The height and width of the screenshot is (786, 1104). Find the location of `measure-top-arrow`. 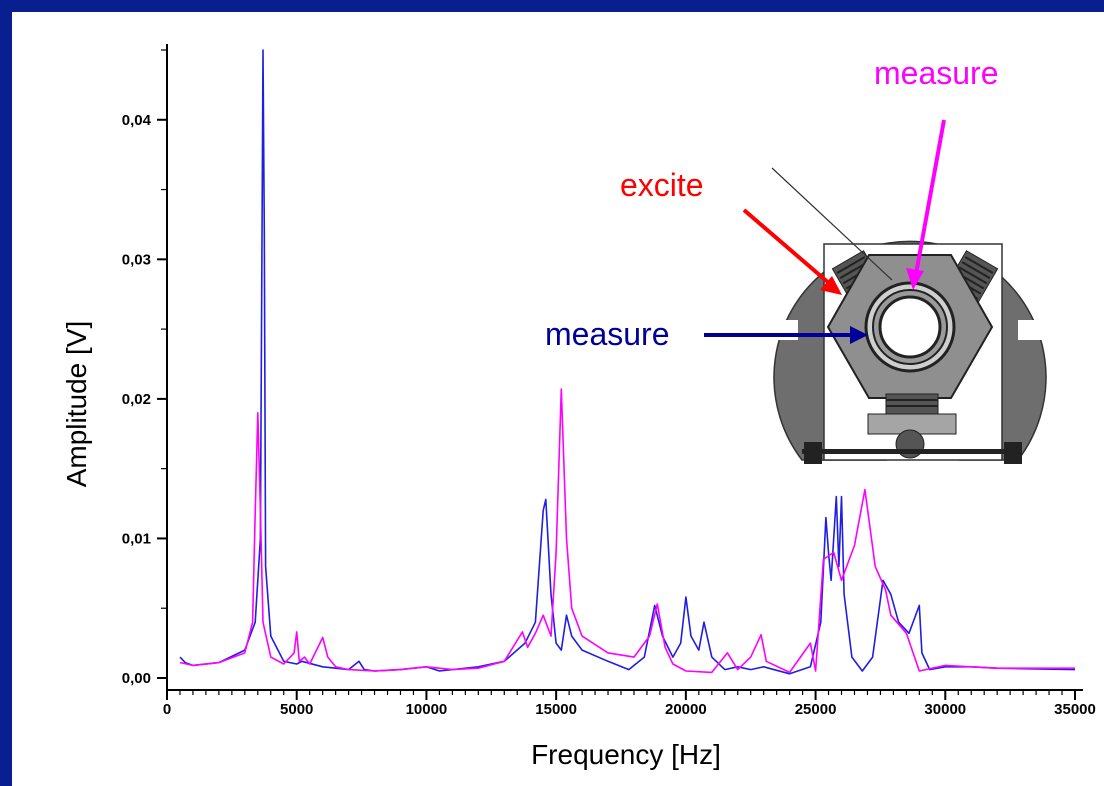

measure-top-arrow is located at coordinates (930, 197).